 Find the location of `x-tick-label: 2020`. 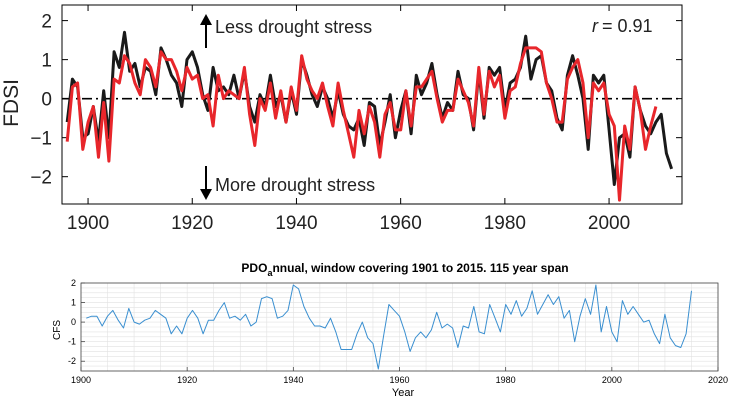

x-tick-label: 2020 is located at coordinates (718, 380).